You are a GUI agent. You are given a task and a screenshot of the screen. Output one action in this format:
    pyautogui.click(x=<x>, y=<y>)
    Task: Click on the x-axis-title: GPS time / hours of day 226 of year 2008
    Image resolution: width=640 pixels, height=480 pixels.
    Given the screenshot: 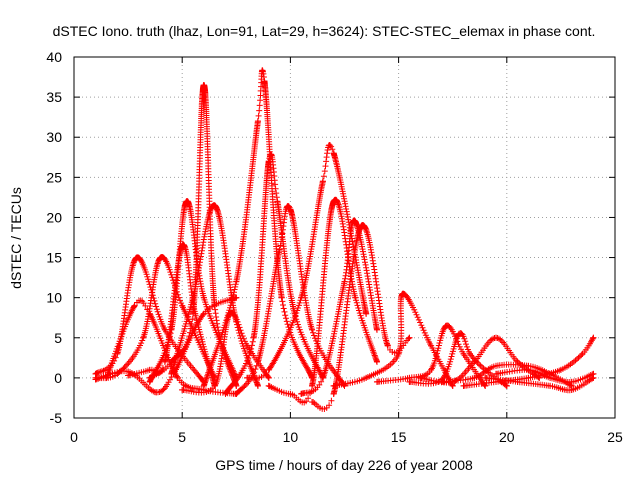 What is the action you would take?
    pyautogui.click(x=344, y=465)
    